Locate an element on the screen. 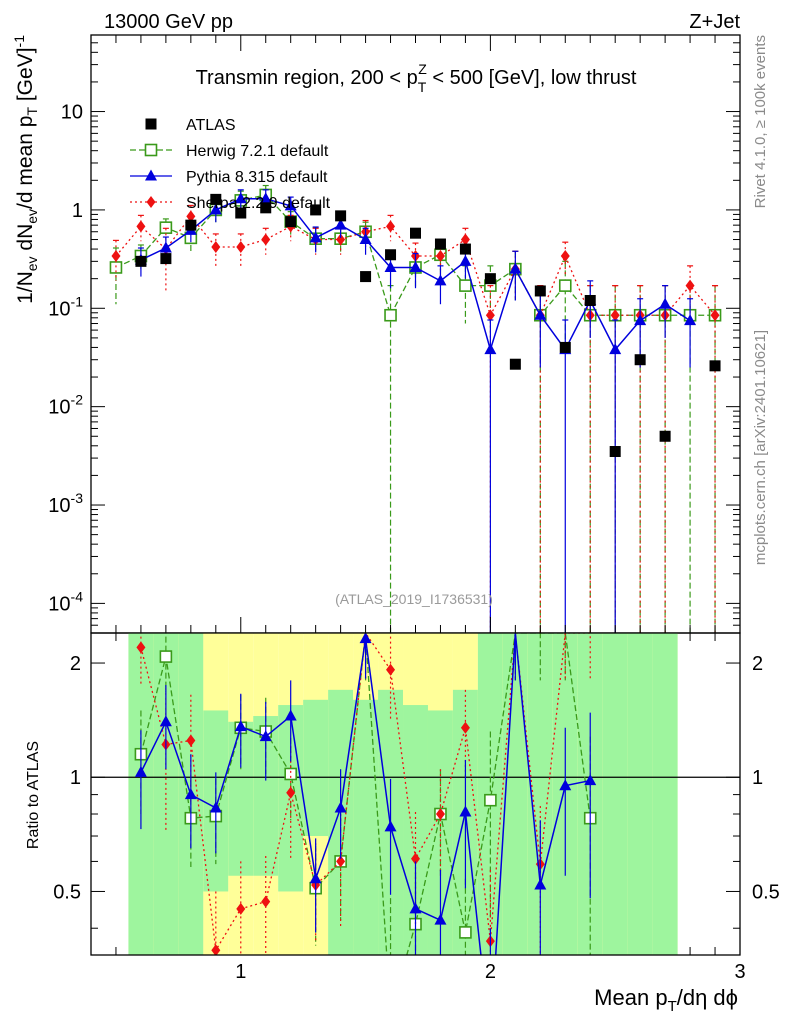 Image resolution: width=786 pixels, height=1024 pixels. x-axis-tick-labels: 1 2 3 is located at coordinates (490, 972).